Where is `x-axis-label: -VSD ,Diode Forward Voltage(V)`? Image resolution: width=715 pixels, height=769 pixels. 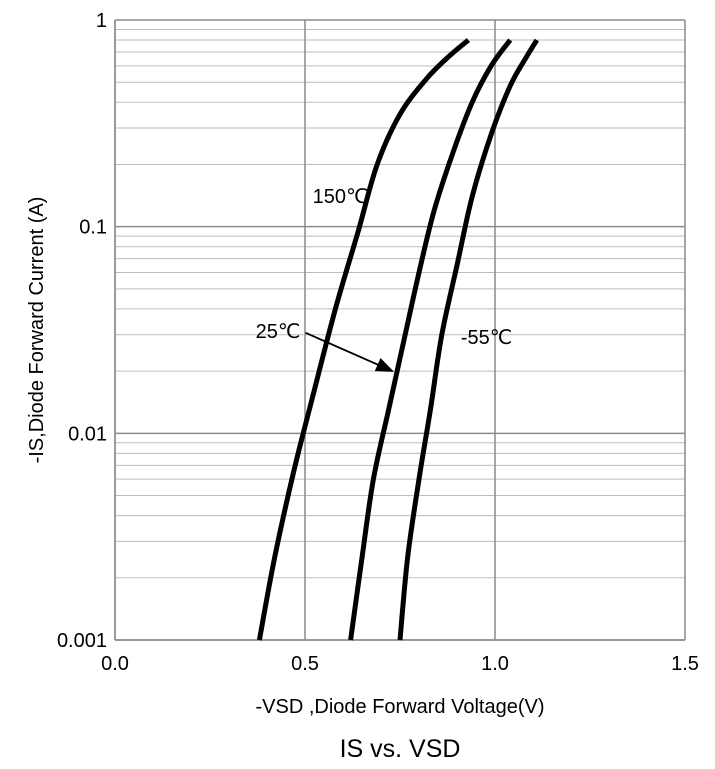
x-axis-label: -VSD ,Diode Forward Voltage(V) is located at coordinates (399, 707).